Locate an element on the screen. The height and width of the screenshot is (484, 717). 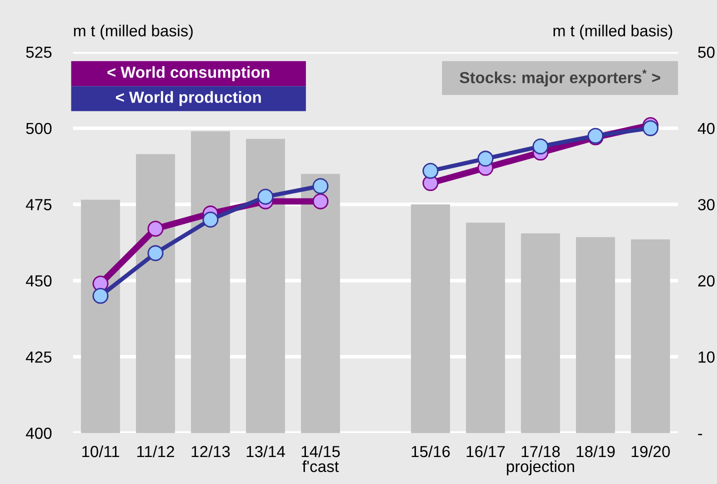
y-tick-label: 400 is located at coordinates (39, 433).